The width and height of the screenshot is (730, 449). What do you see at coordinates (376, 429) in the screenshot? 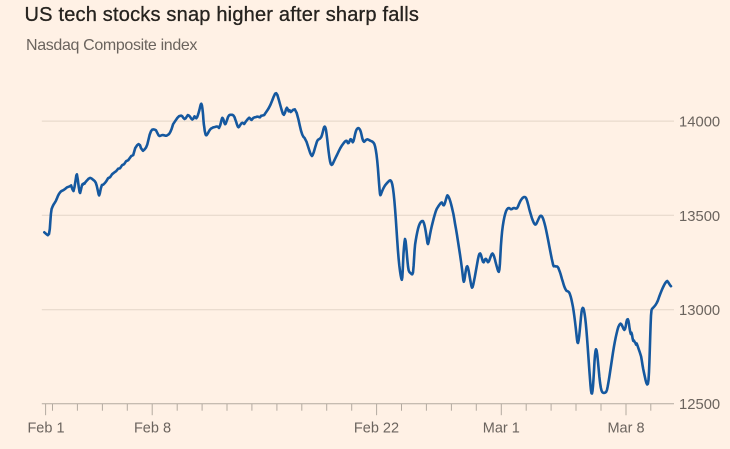
I see `svg-text: Feb 22` at bounding box center [376, 429].